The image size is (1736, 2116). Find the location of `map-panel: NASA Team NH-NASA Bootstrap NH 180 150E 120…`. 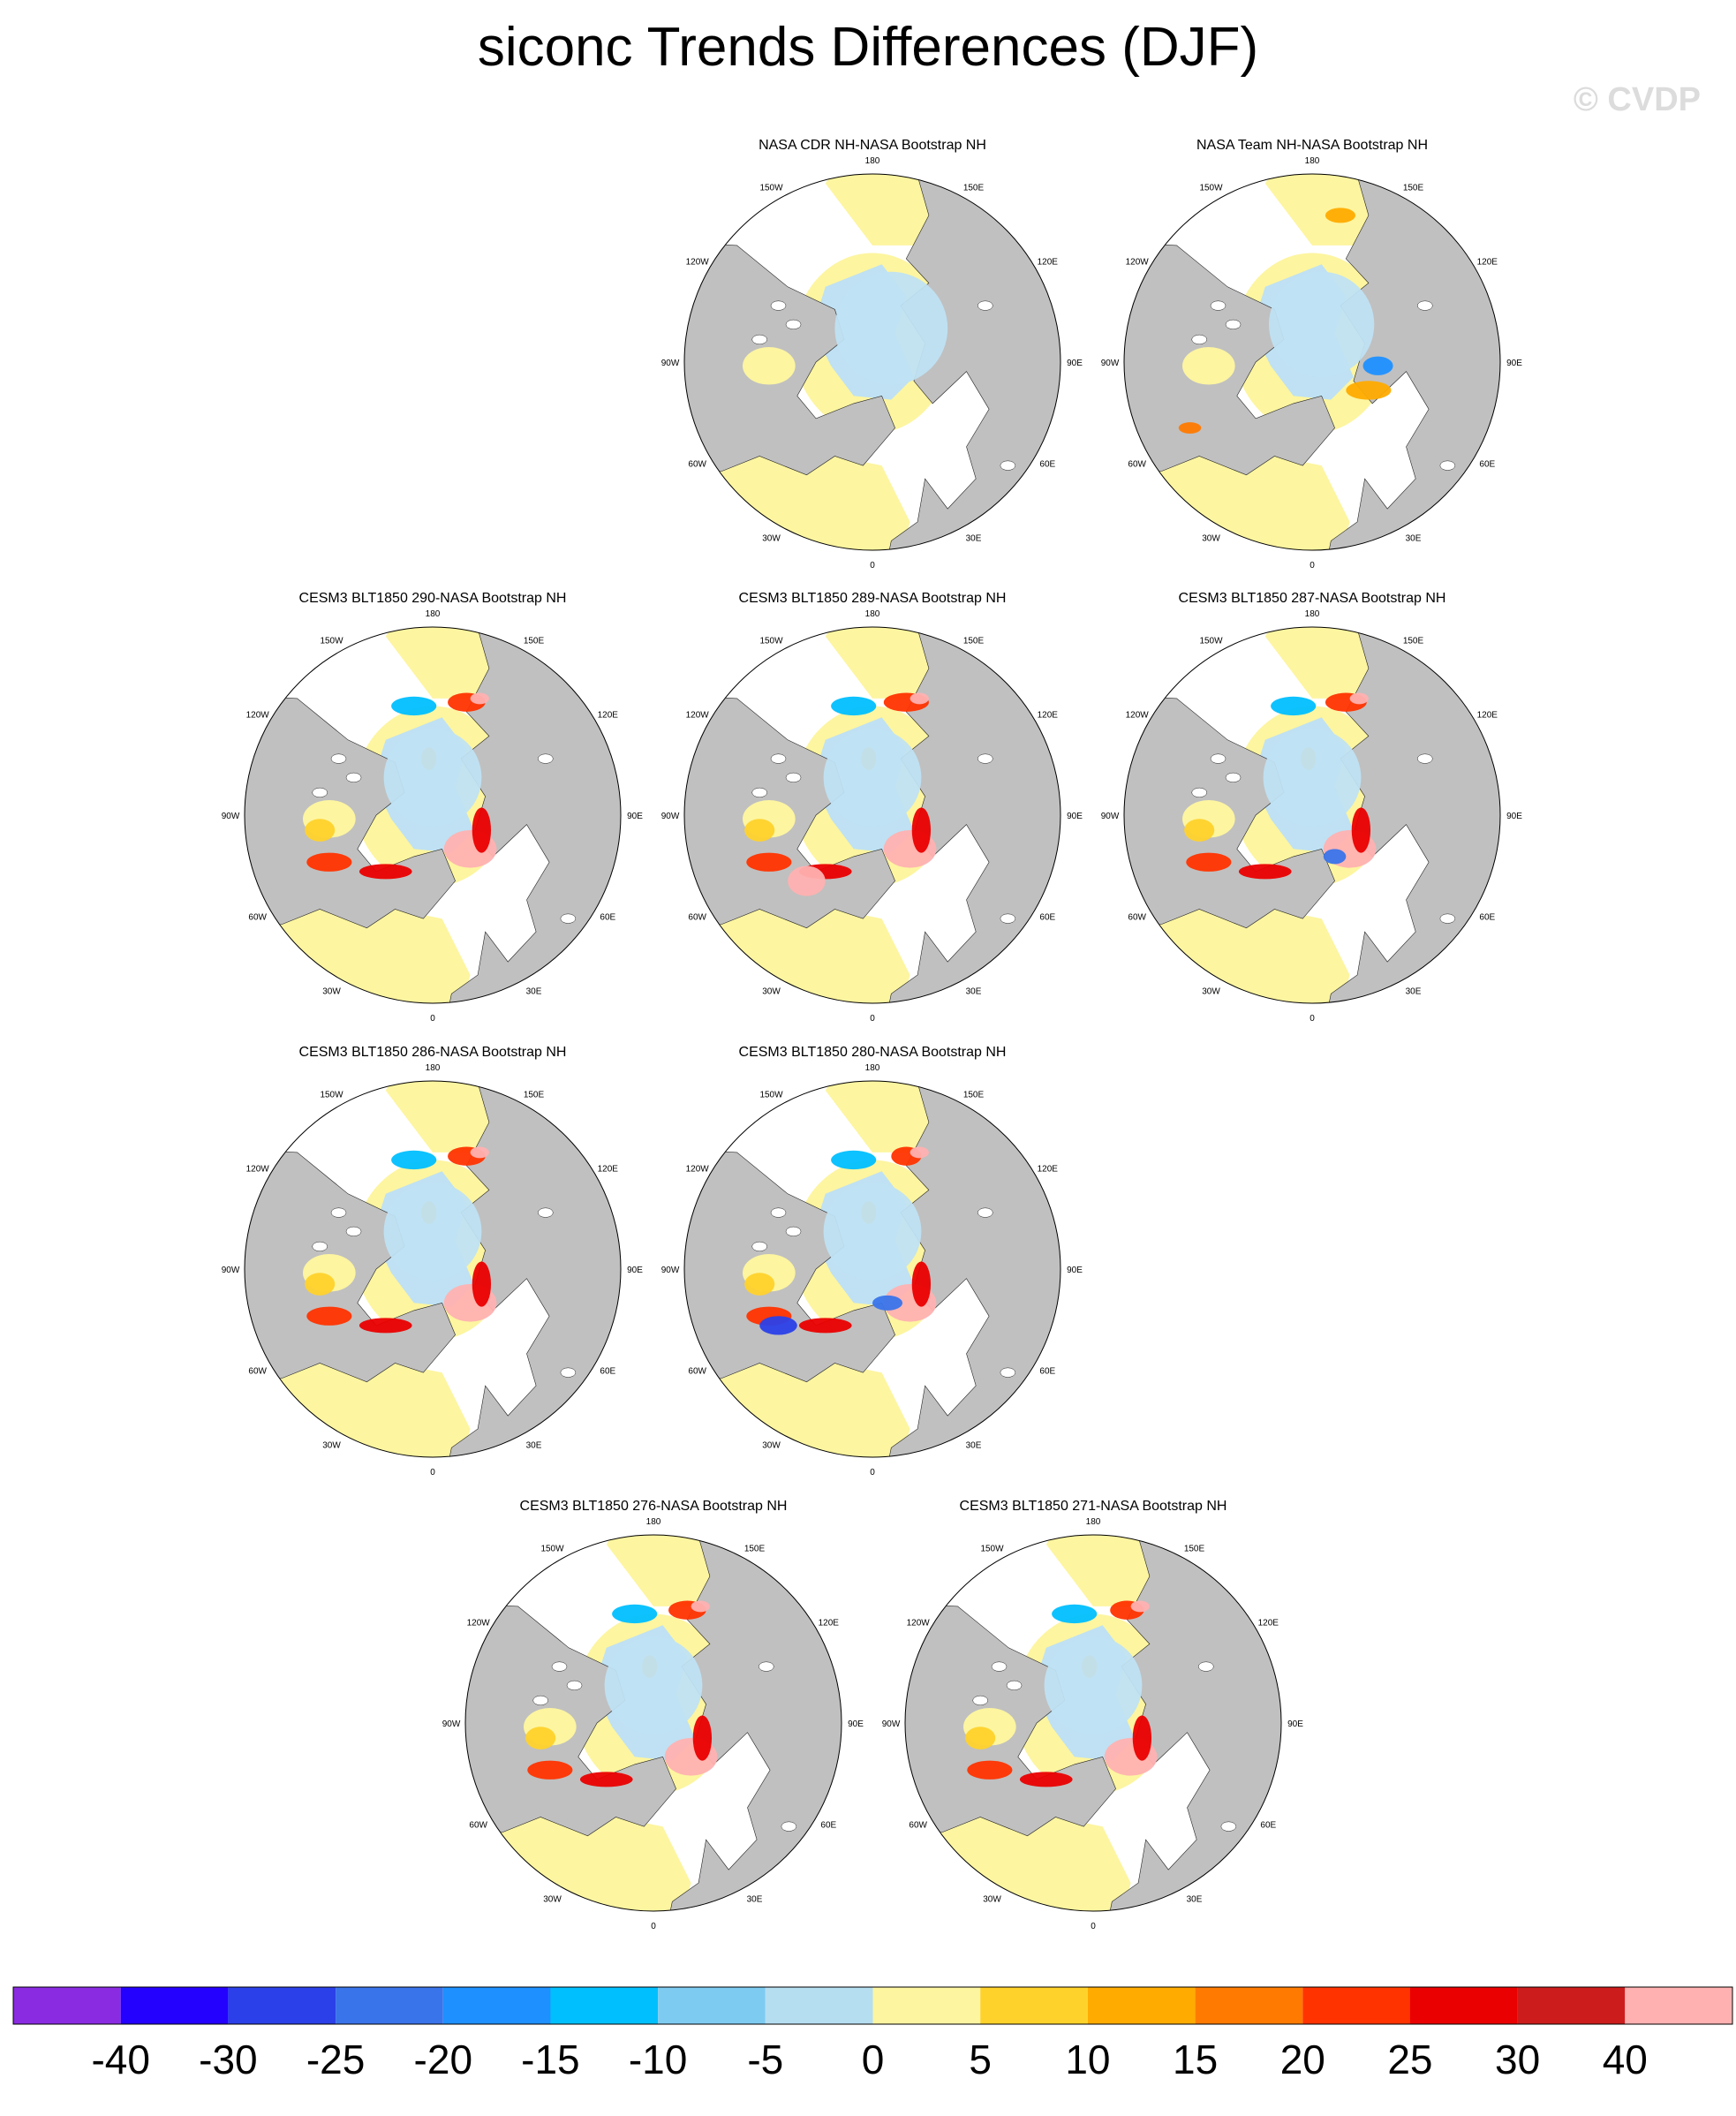

map-panel: NASA Team NH-NASA Bootstrap NH 180 150E 120… is located at coordinates (1312, 354).